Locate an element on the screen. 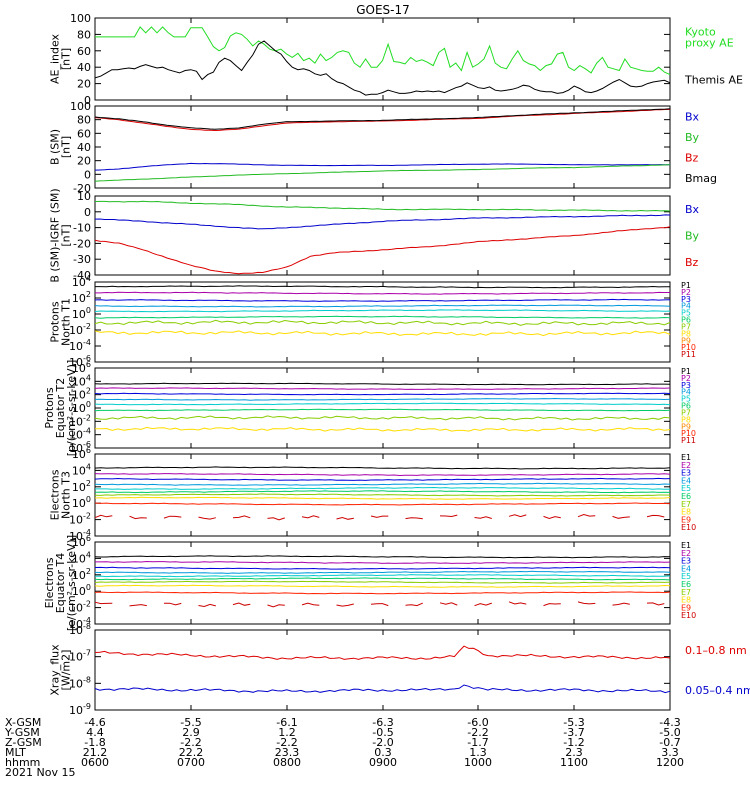 This screenshot has width=750, height=800. x-tick-value: -1.2 is located at coordinates (573, 742).